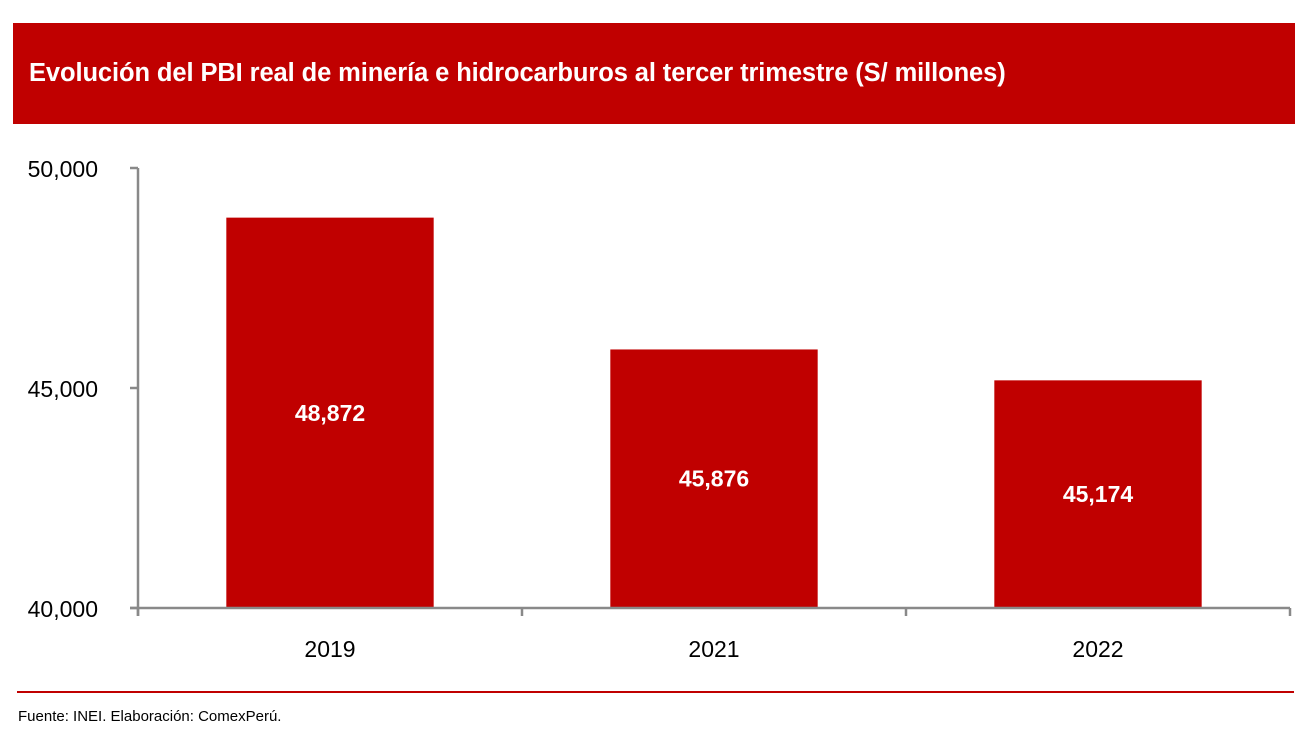 Image resolution: width=1313 pixels, height=737 pixels. I want to click on x-tick-label: 2022, so click(1097, 649).